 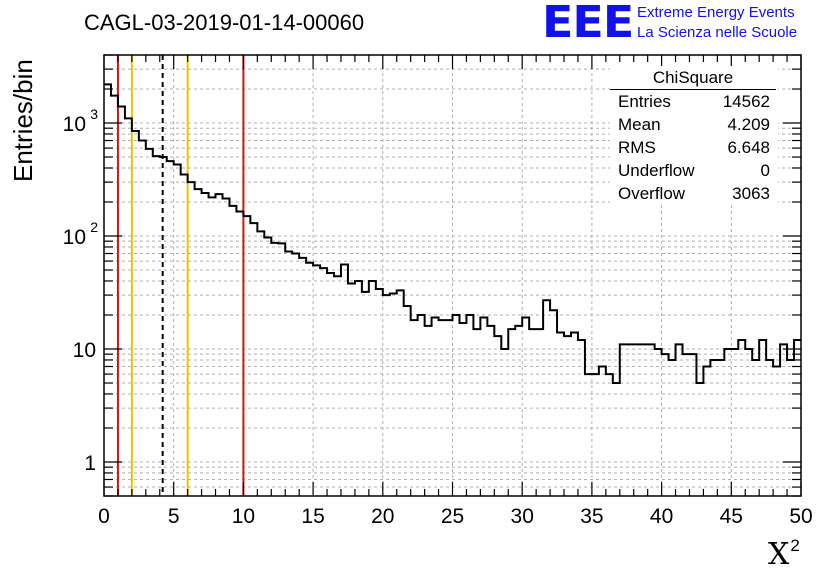 What do you see at coordinates (90, 463) in the screenshot?
I see `y-tick-label: 1` at bounding box center [90, 463].